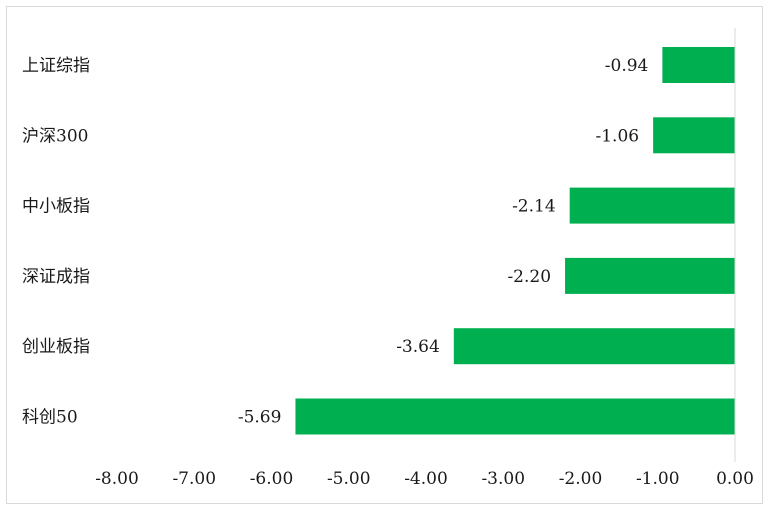 The width and height of the screenshot is (771, 512). I want to click on category-label: 上证综指, so click(56, 66).